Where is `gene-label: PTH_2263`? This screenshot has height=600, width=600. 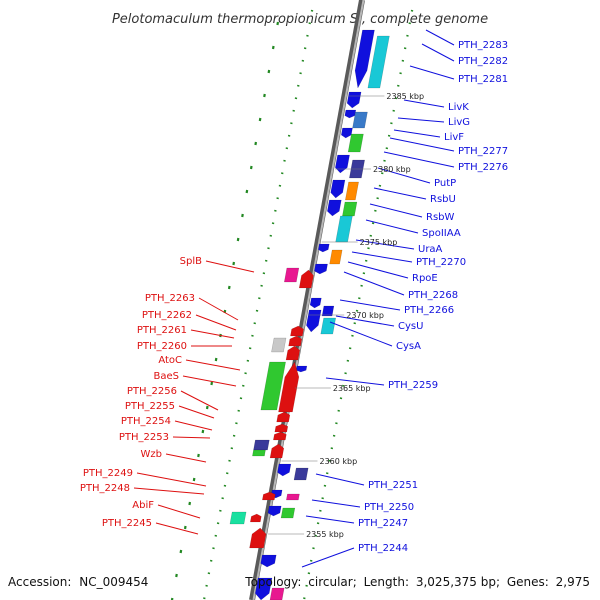 gene-label: PTH_2263 is located at coordinates (170, 298).